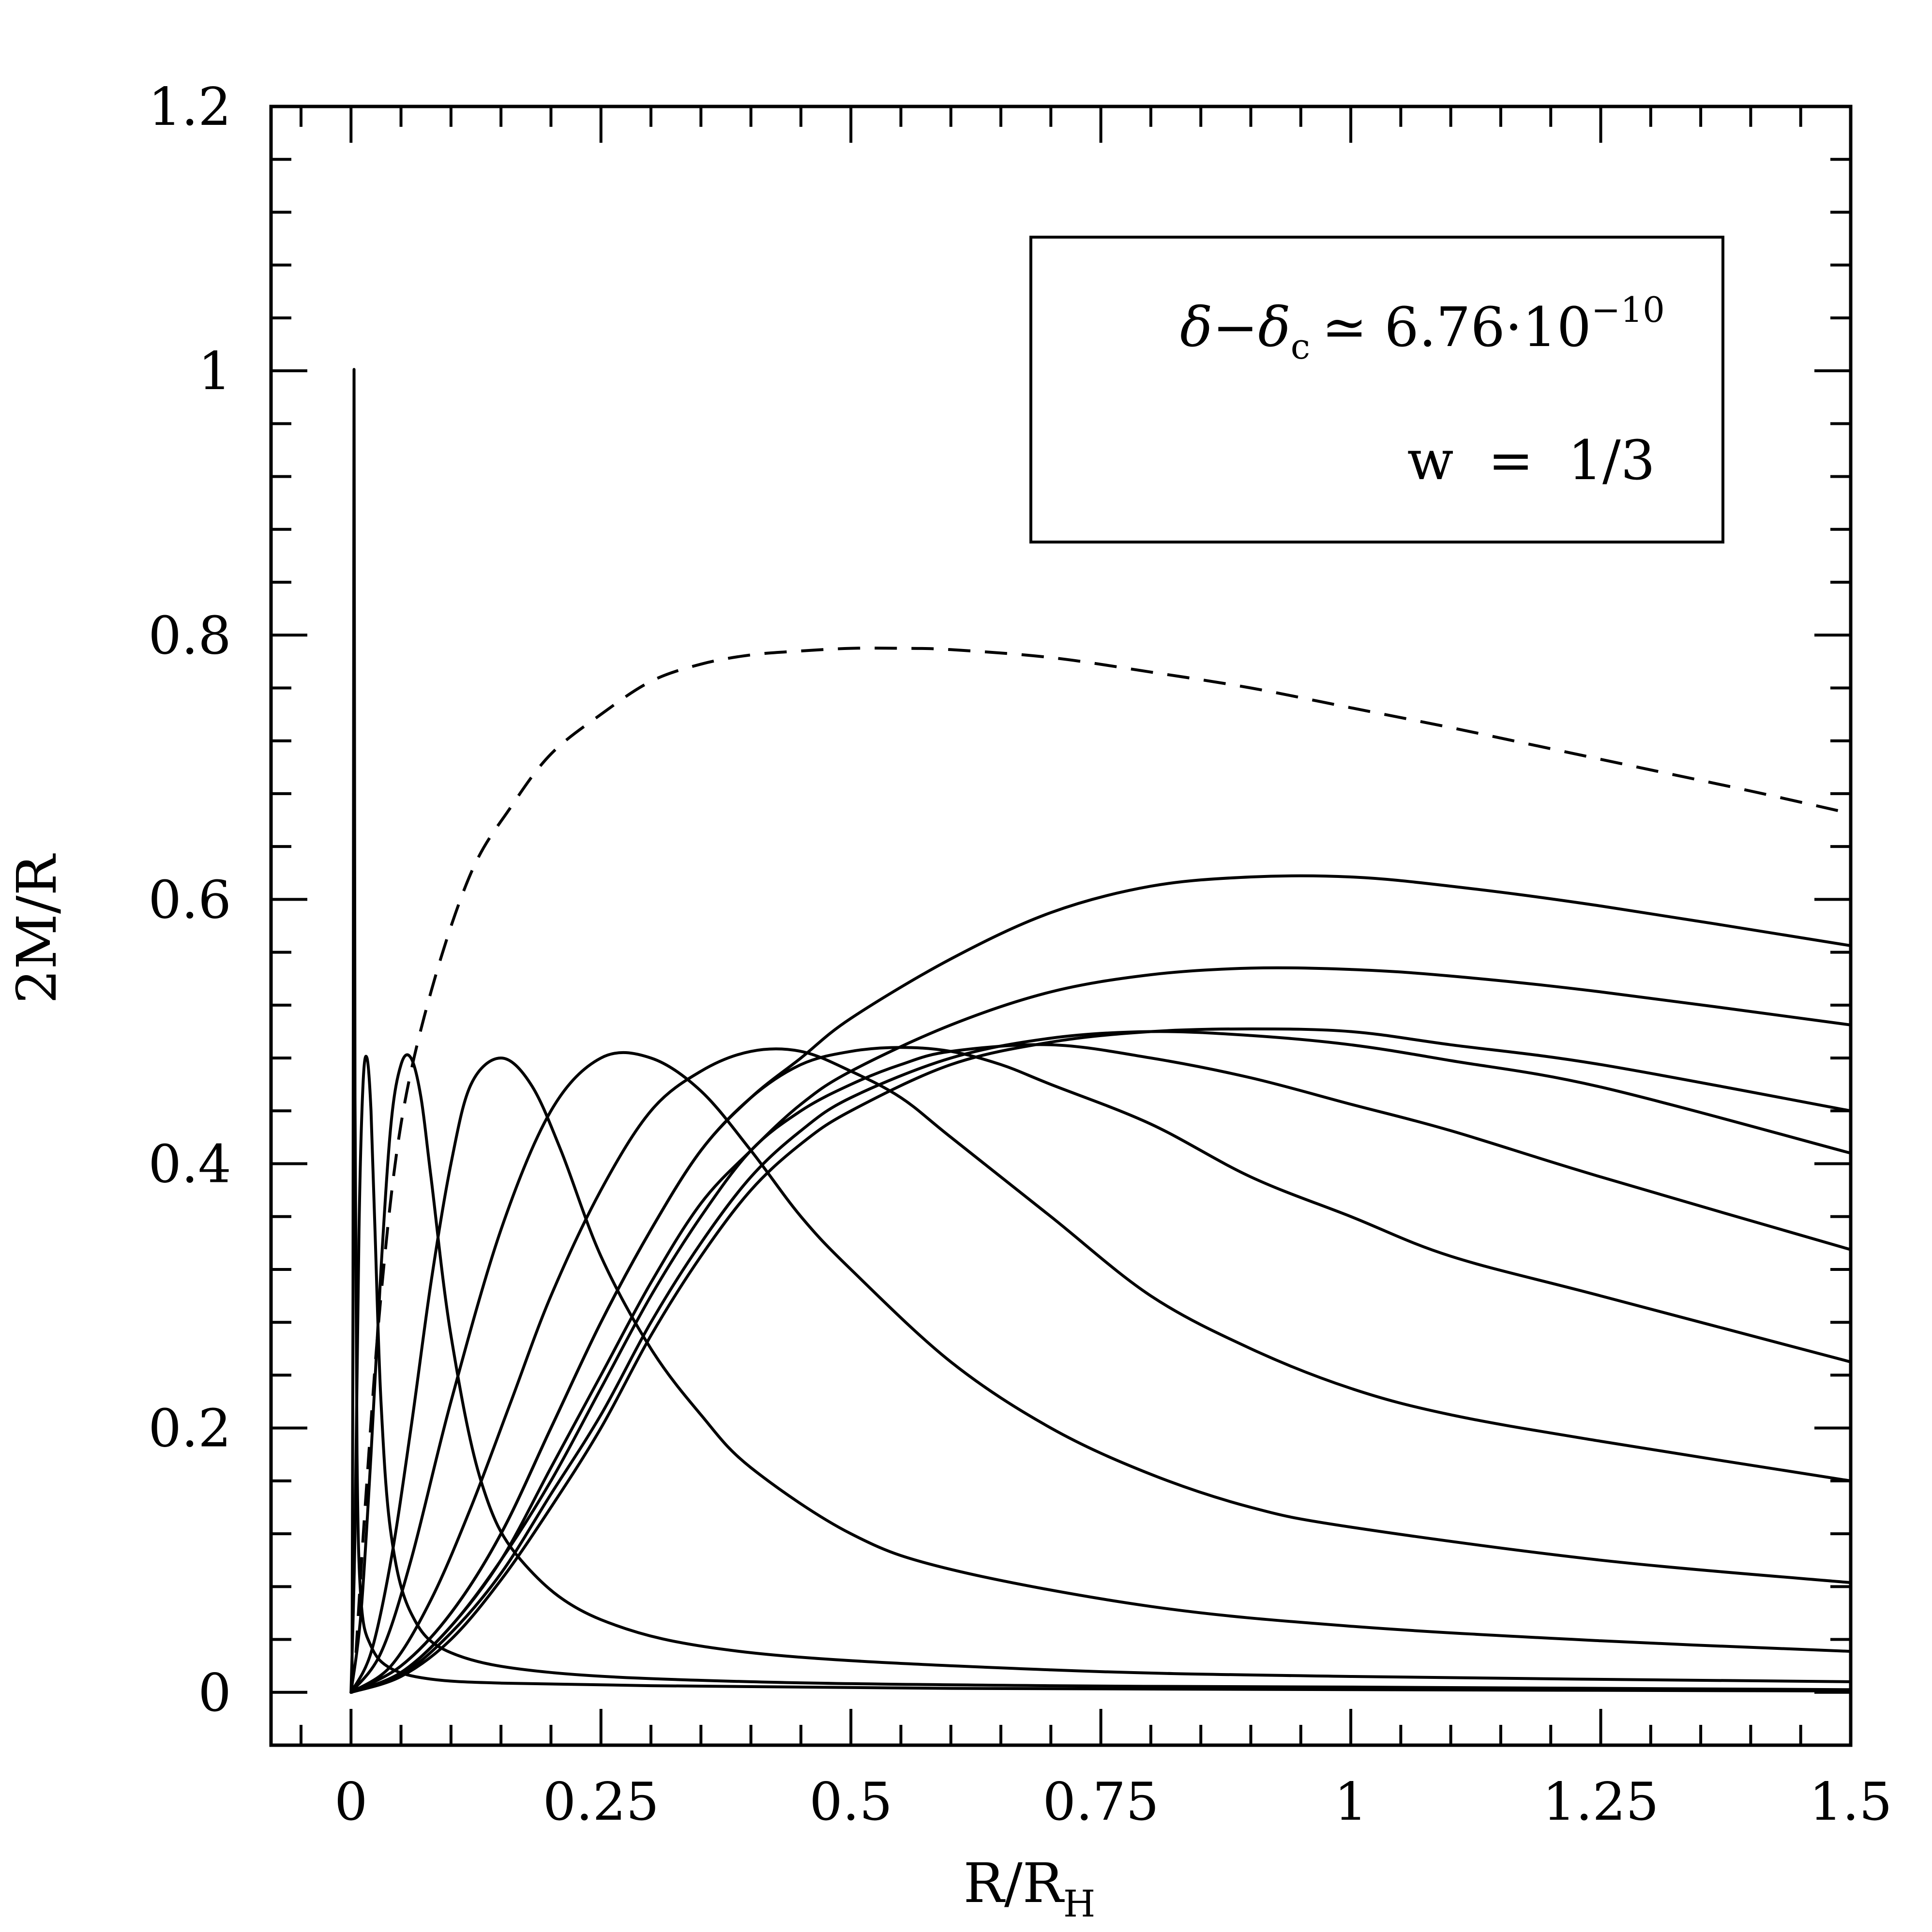 The height and width of the screenshot is (1932, 1932). Describe the element at coordinates (214, 371) in the screenshot. I see `y-tick-label: 1` at that location.